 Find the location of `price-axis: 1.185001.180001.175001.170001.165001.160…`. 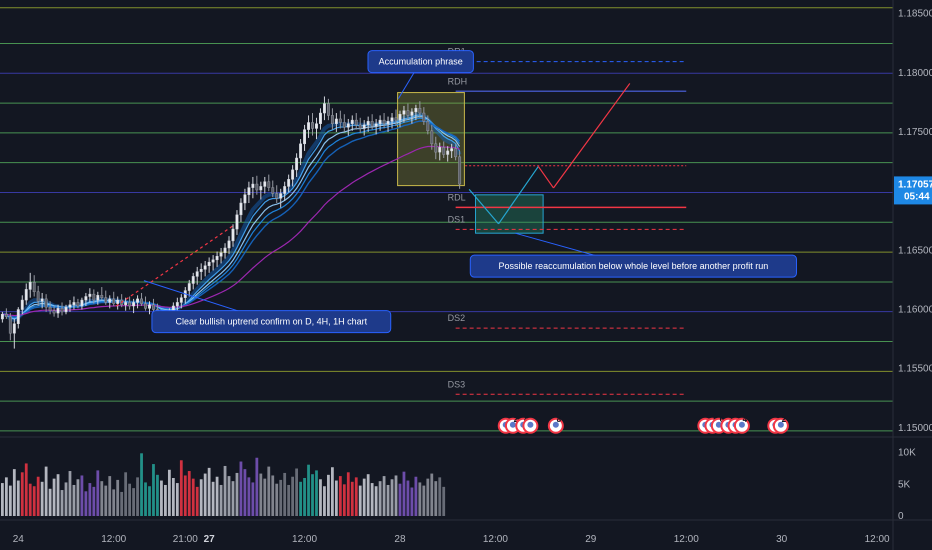

price-axis: 1.185001.180001.175001.170001.165001.160… is located at coordinates (913, 265).